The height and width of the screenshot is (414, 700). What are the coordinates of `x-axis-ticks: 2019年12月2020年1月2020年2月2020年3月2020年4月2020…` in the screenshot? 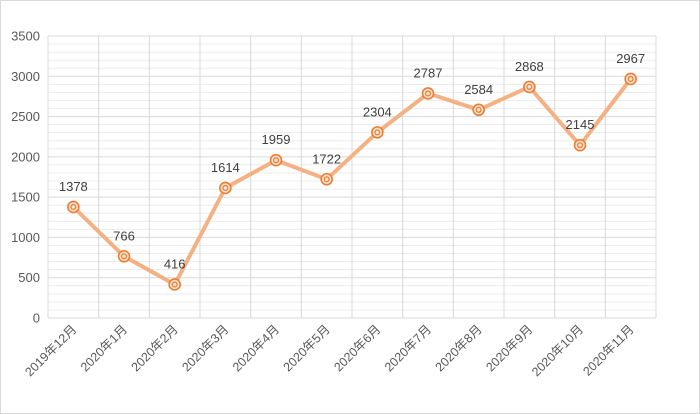 It's located at (329, 350).